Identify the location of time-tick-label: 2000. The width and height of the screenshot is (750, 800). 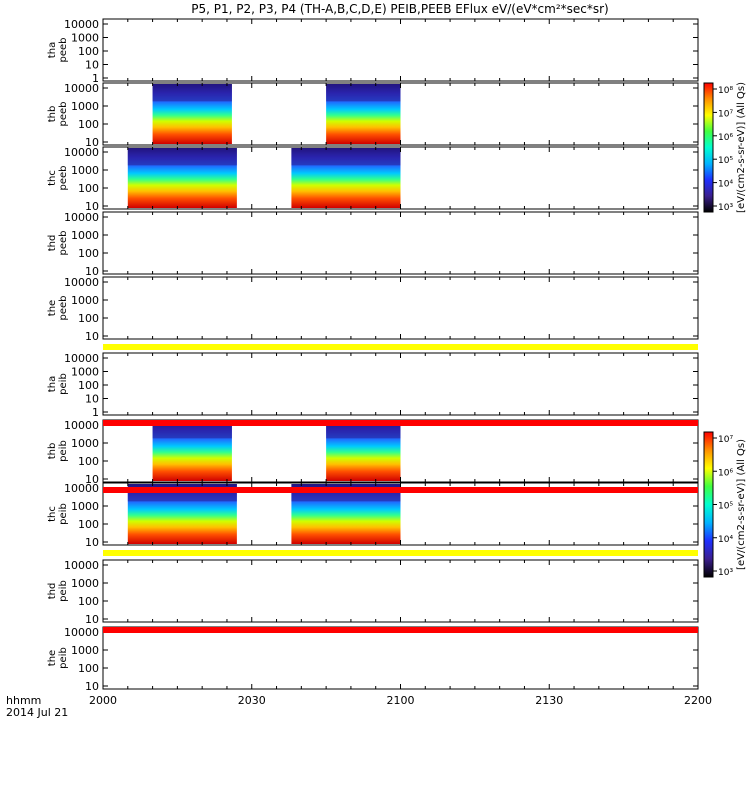
(103, 700).